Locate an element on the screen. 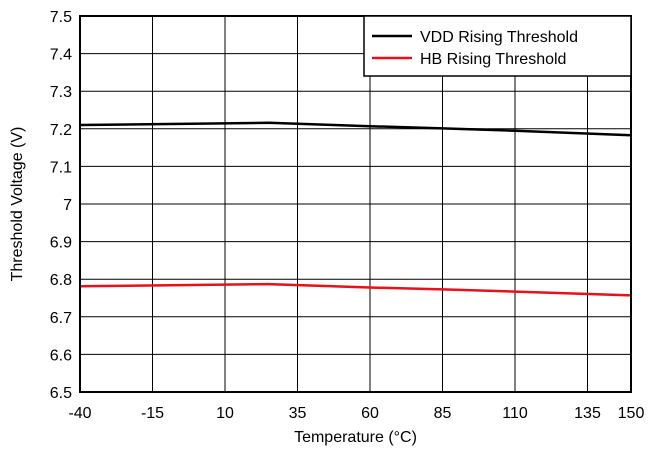 Image resolution: width=649 pixels, height=451 pixels. legend: VDD Rising Threshold HB Rising Threshold is located at coordinates (497, 46).